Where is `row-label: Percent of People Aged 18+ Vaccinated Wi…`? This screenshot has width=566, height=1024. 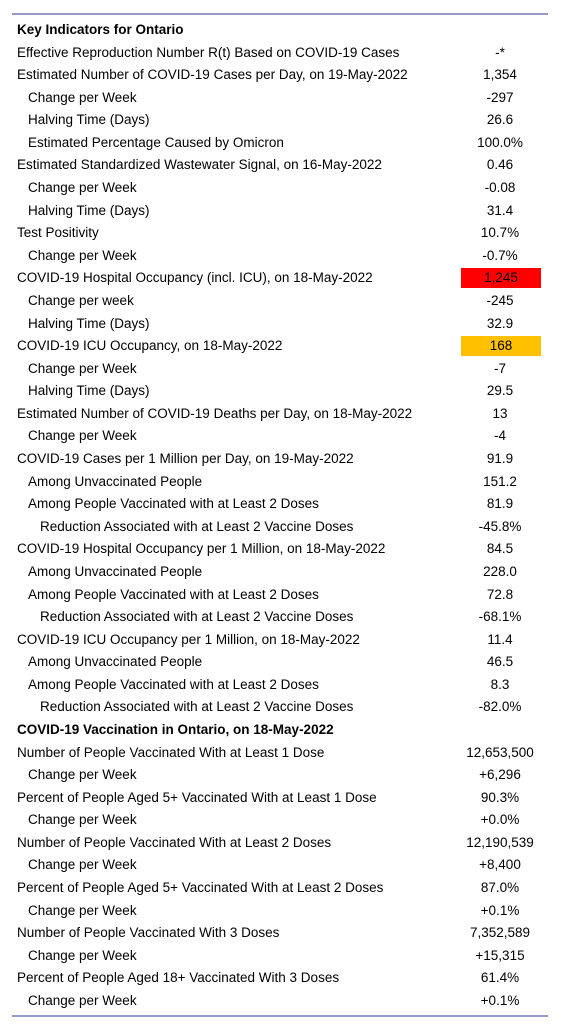 row-label: Percent of People Aged 18+ Vaccinated Wi… is located at coordinates (178, 978).